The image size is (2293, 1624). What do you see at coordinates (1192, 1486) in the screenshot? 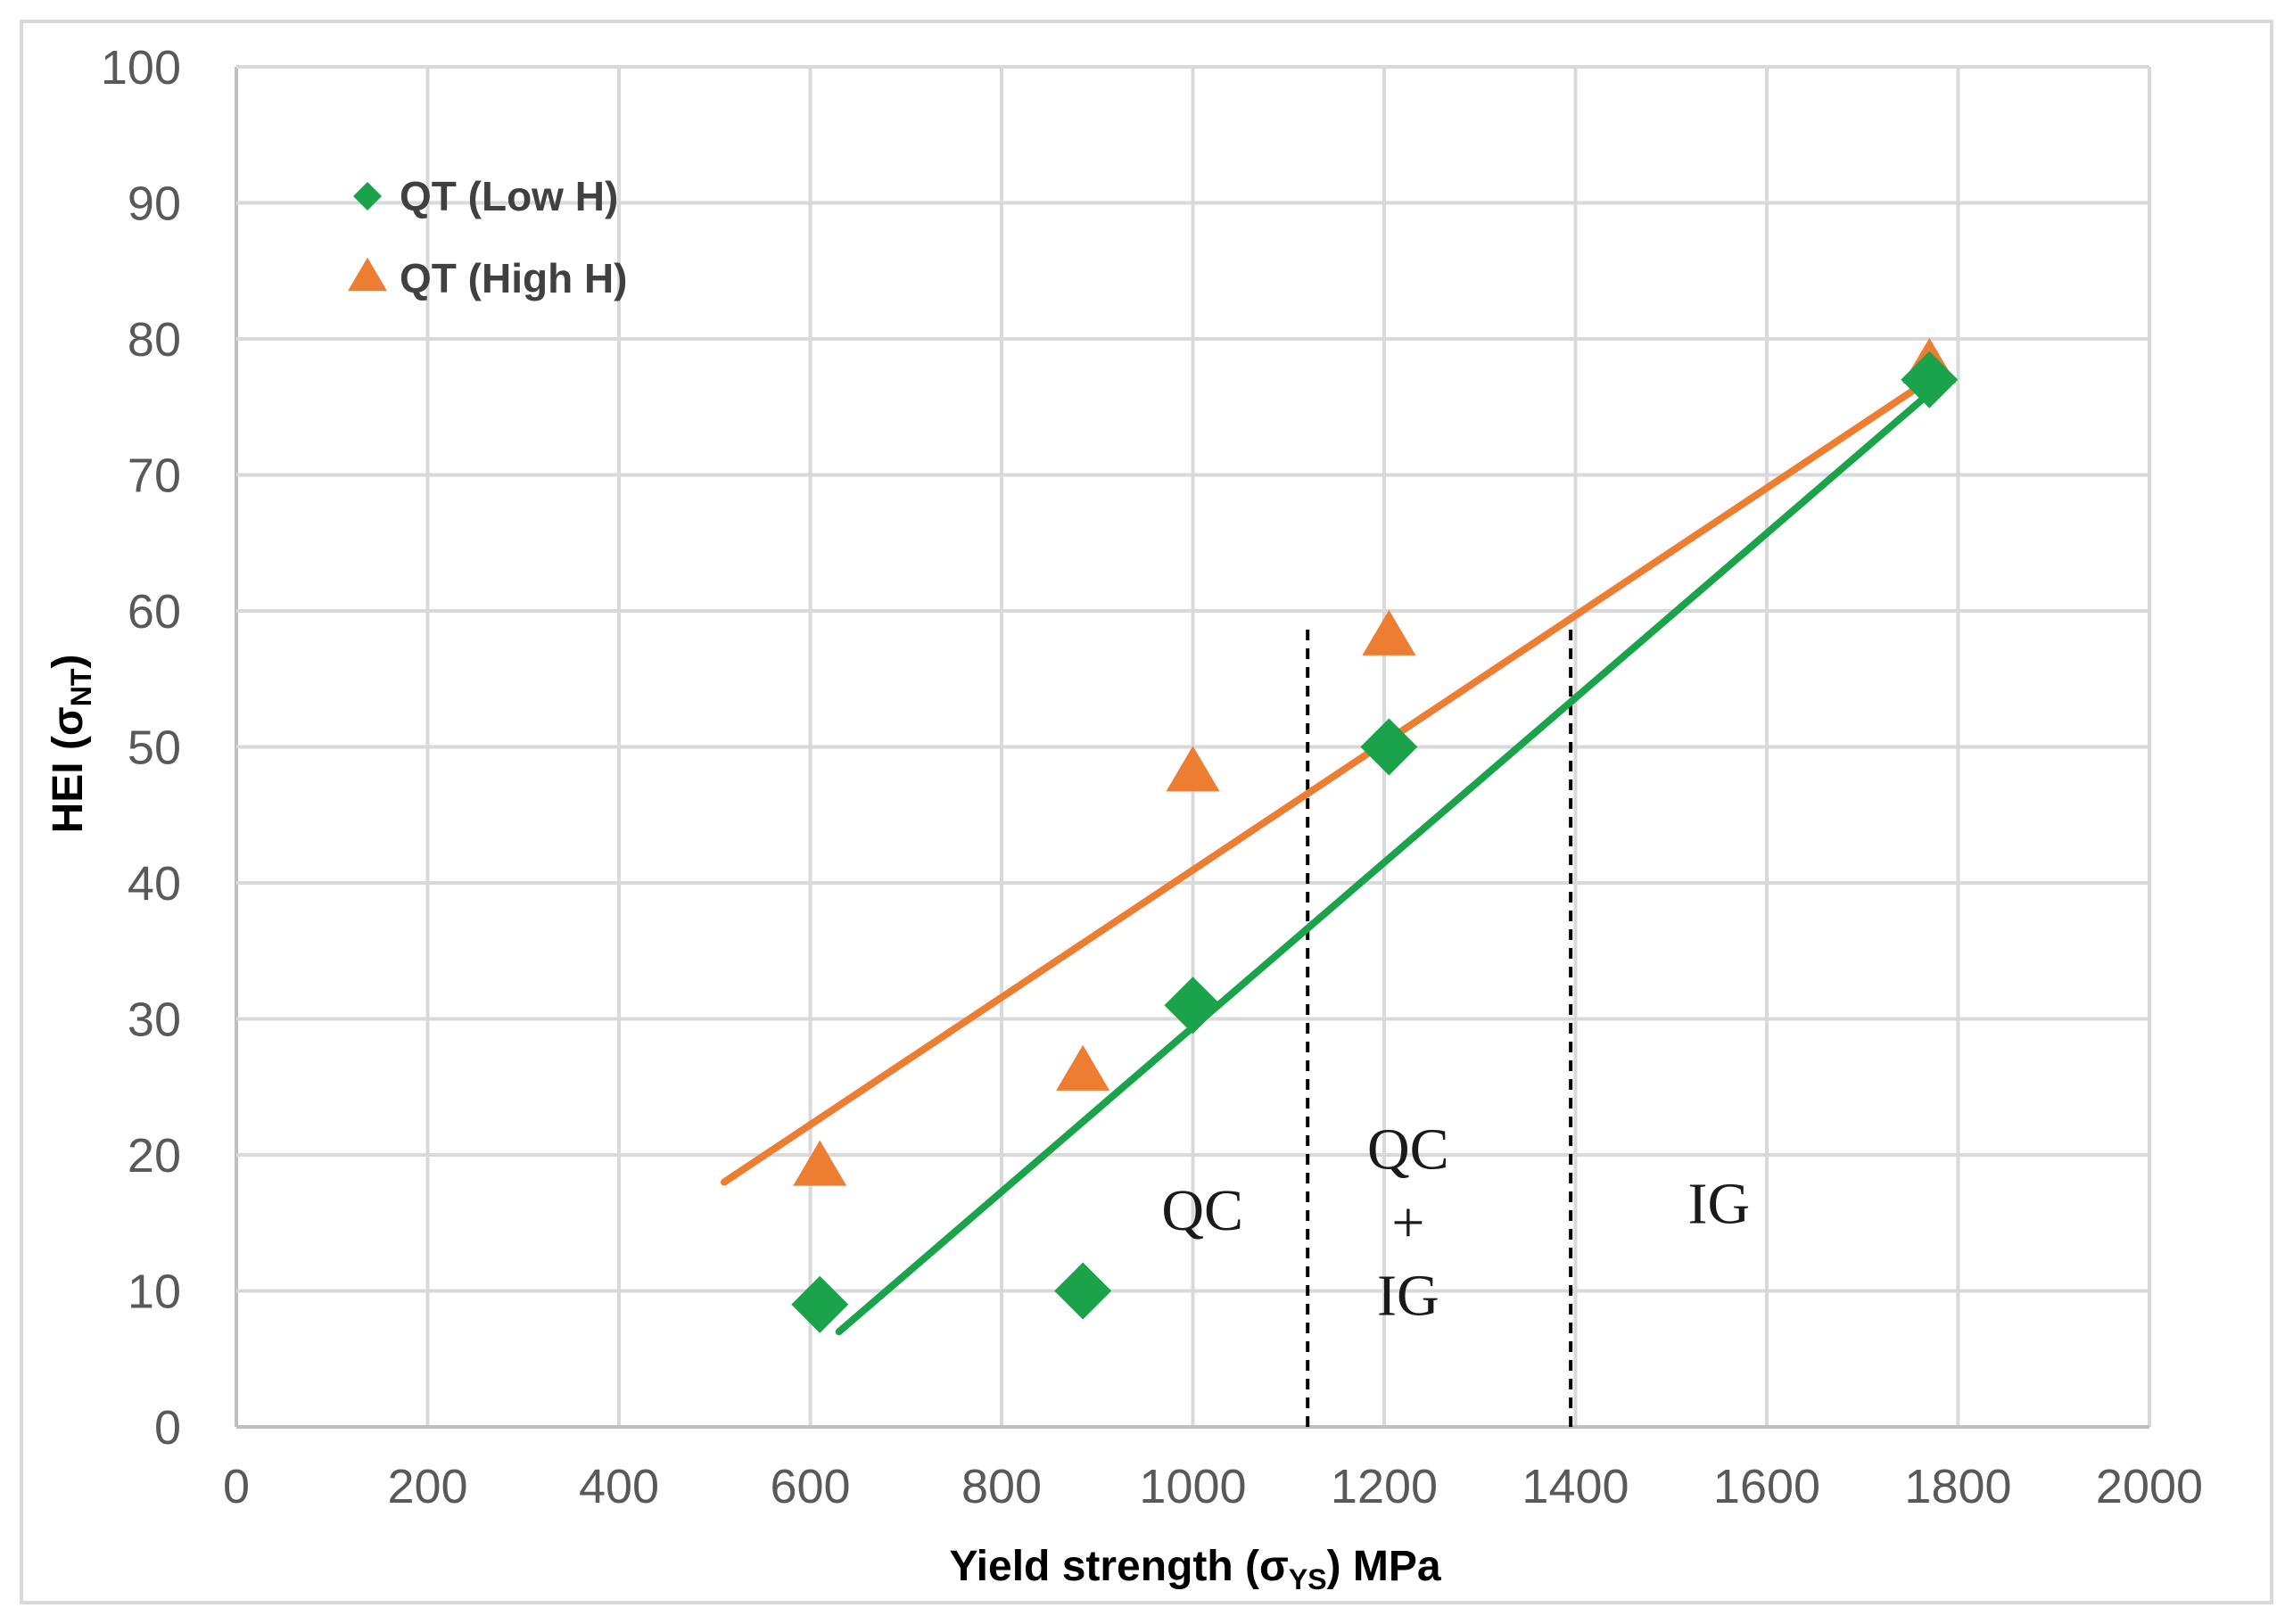
I see `x-tick-label: 1000` at bounding box center [1192, 1486].